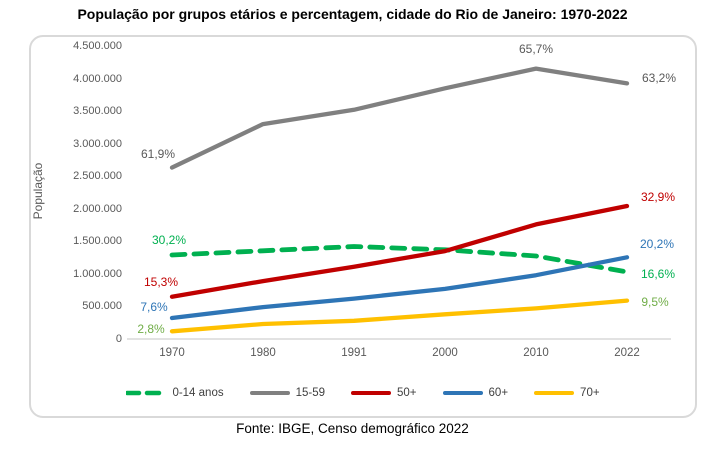  What do you see at coordinates (97, 143) in the screenshot?
I see `y-tick-label: 3.000.000` at bounding box center [97, 143].